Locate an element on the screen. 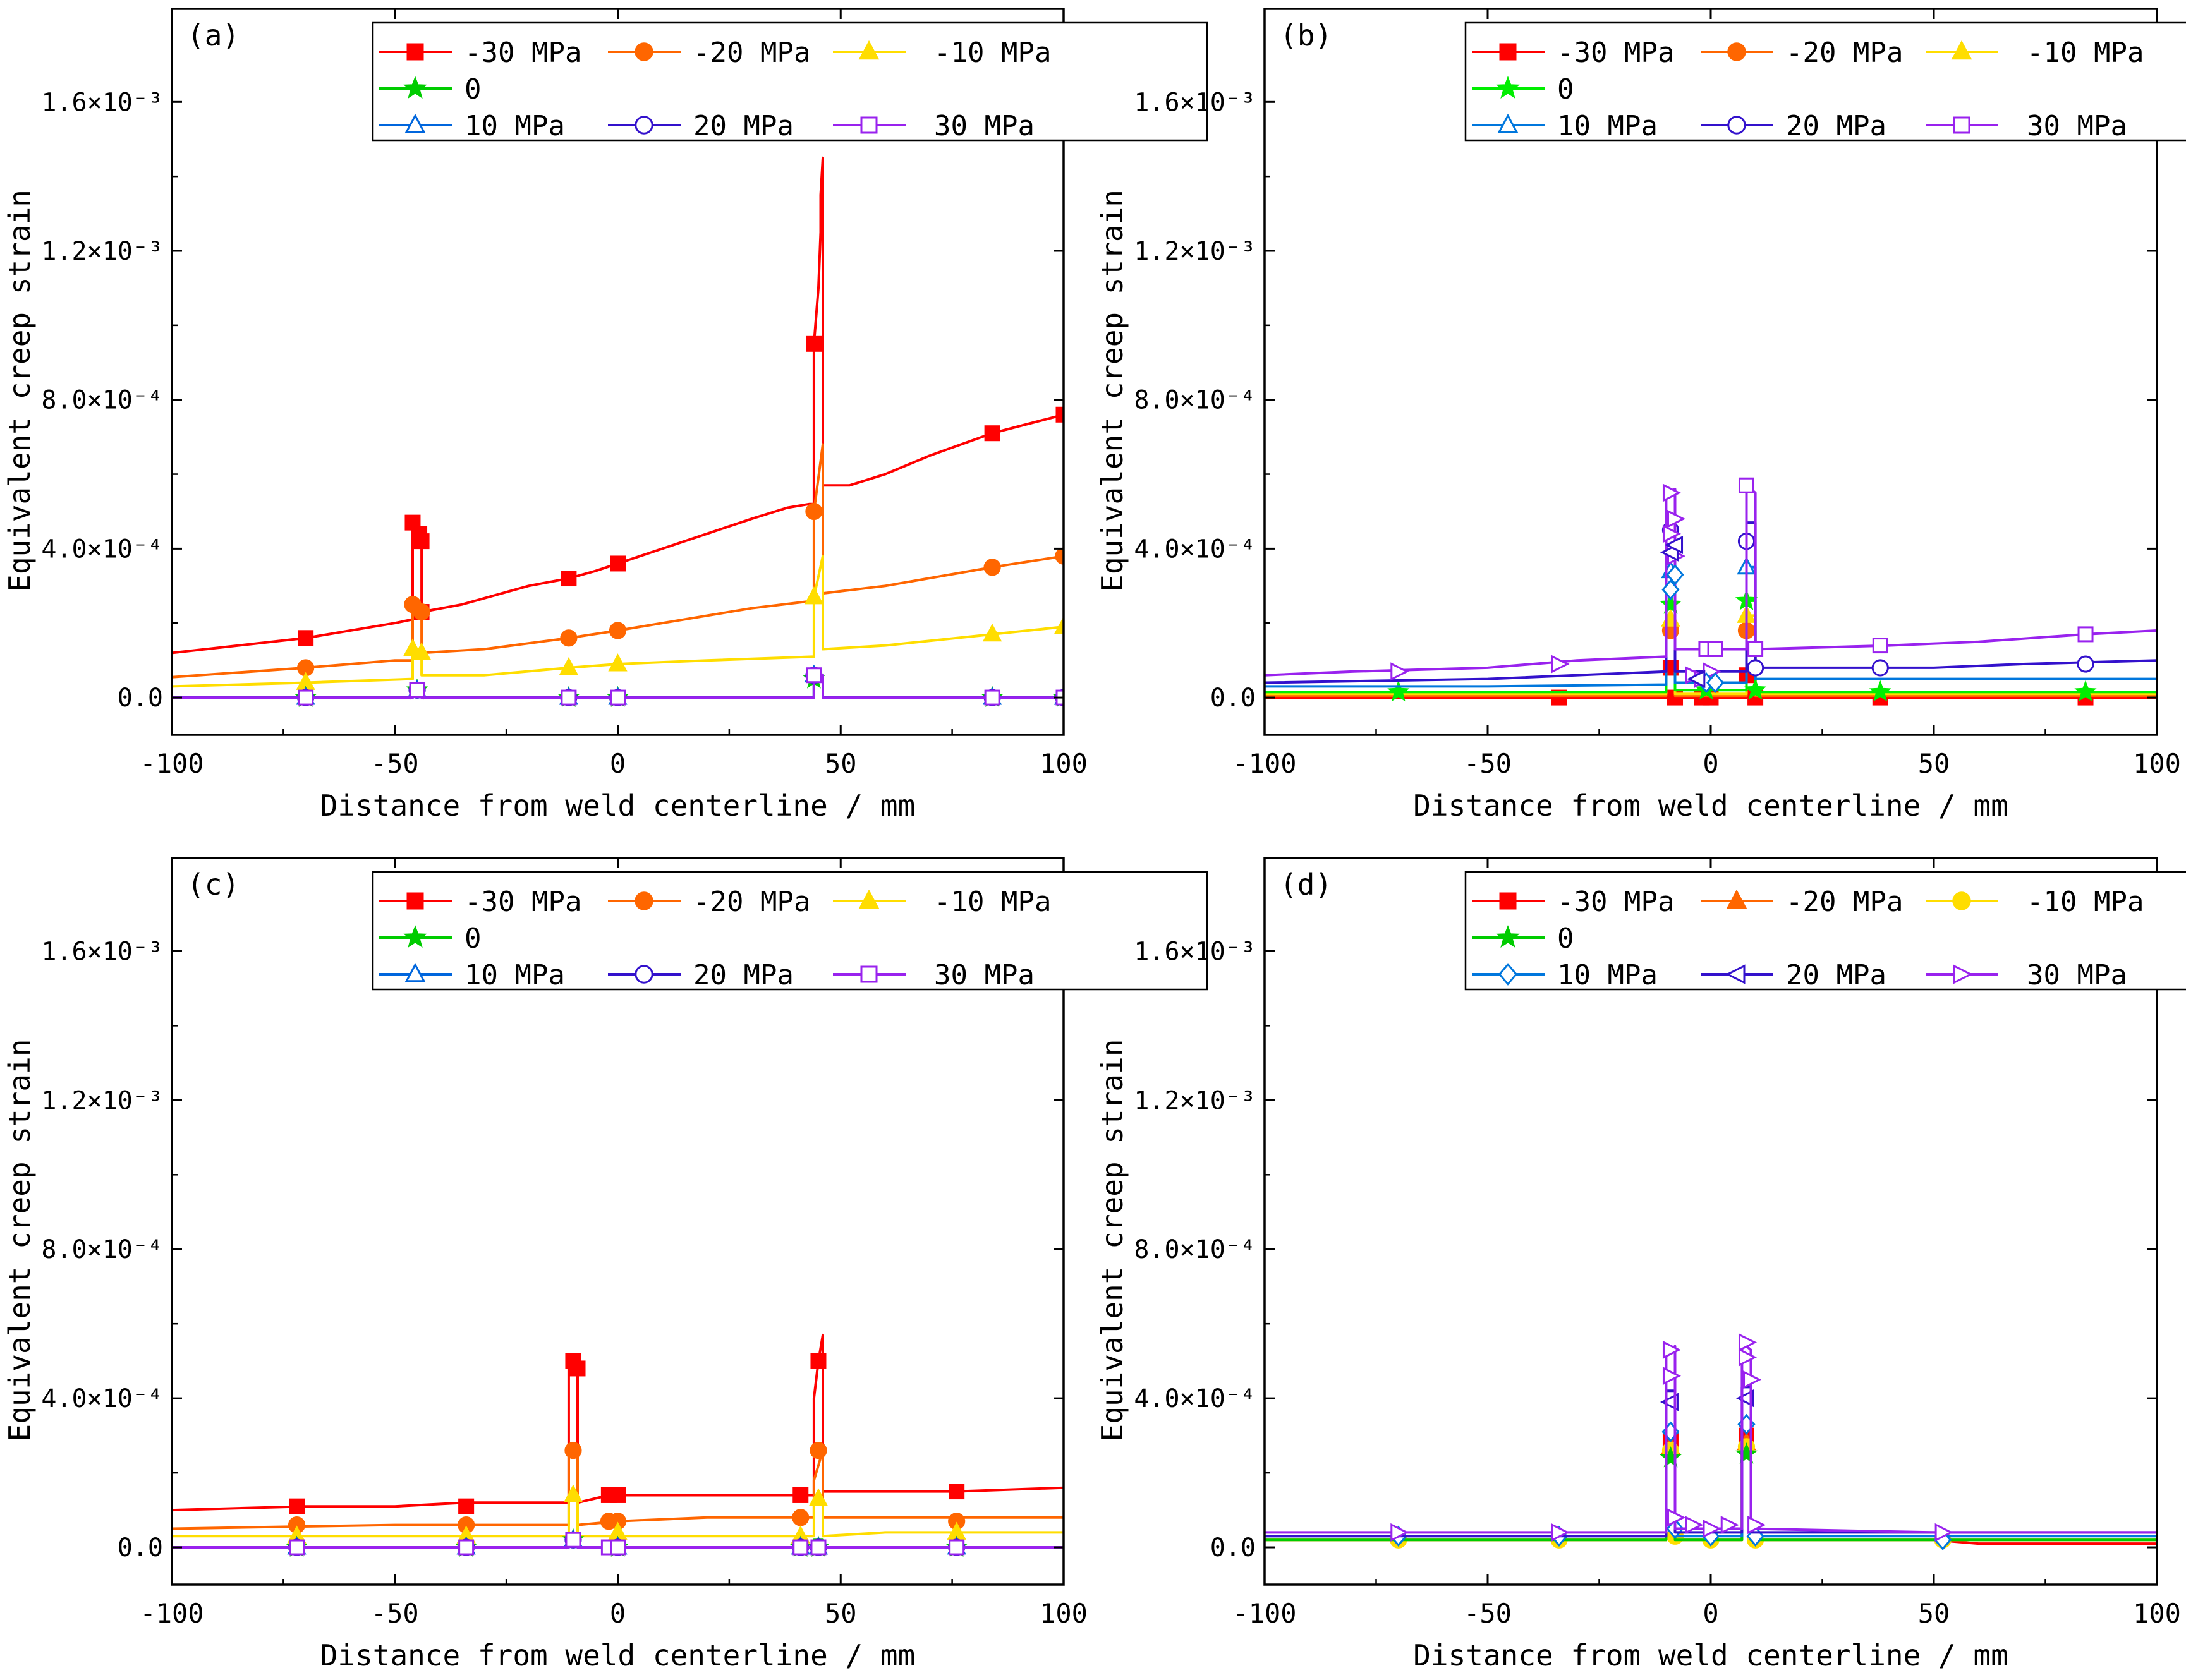 The height and width of the screenshot is (1680, 2186). y-tick-label: 4.0×10⁻⁴ is located at coordinates (102, 1398).